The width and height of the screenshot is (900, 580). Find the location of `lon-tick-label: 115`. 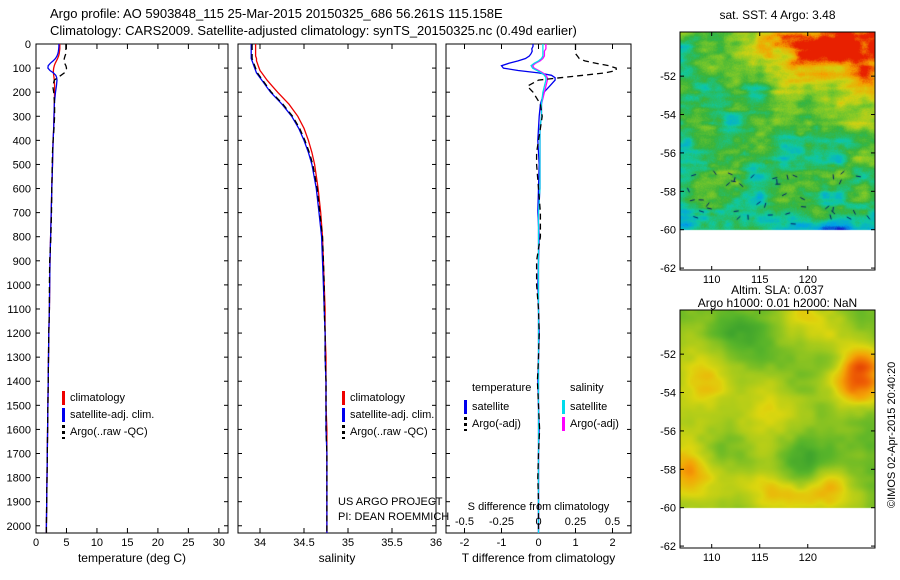

lon-tick-label: 115 is located at coordinates (760, 280).